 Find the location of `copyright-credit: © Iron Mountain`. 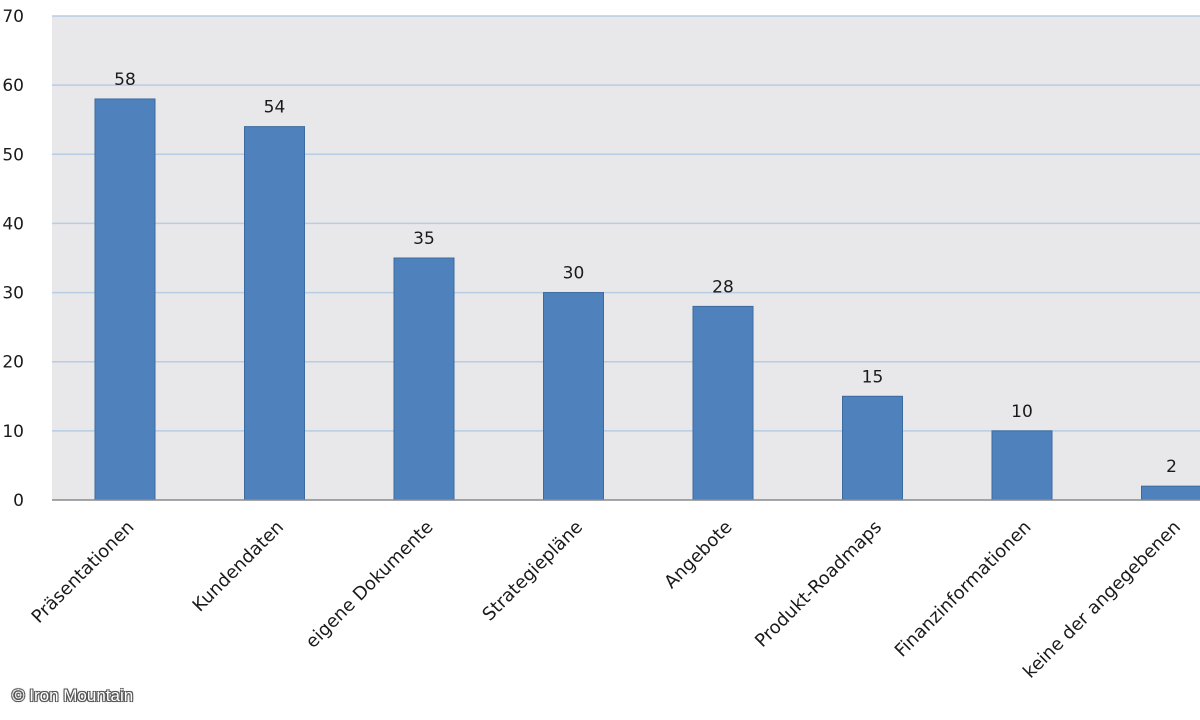

copyright-credit: © Iron Mountain is located at coordinates (73, 695).